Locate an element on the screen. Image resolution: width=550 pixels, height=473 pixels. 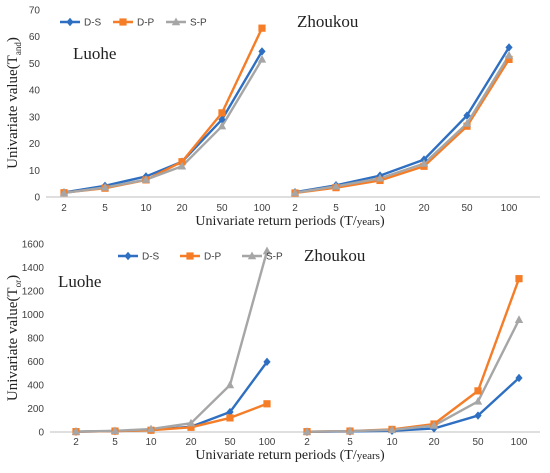
y-tick-label: 1000 is located at coordinates (33, 315).